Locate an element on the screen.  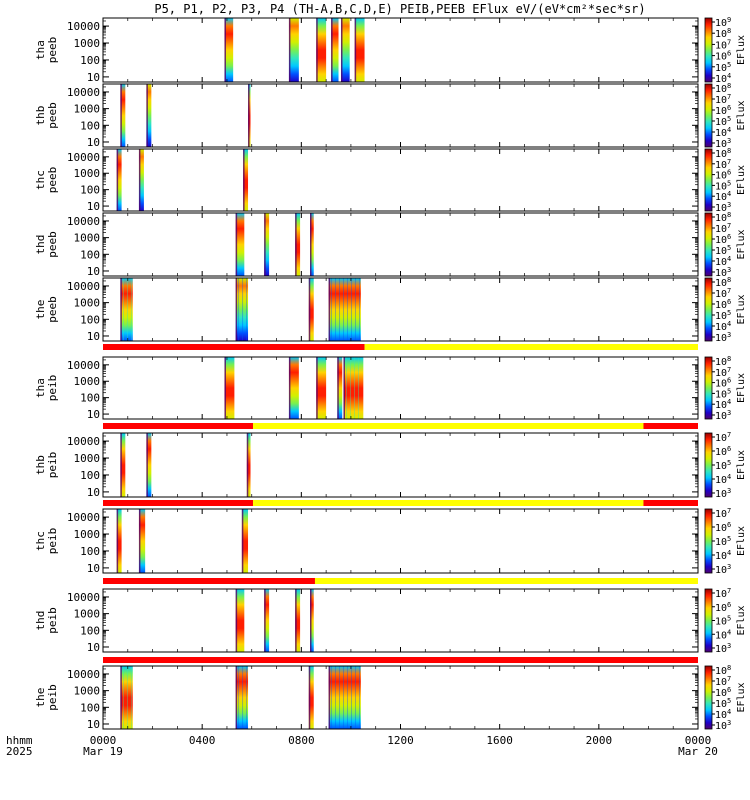
colorbar-tick-label: 106 is located at coordinates (723, 451).